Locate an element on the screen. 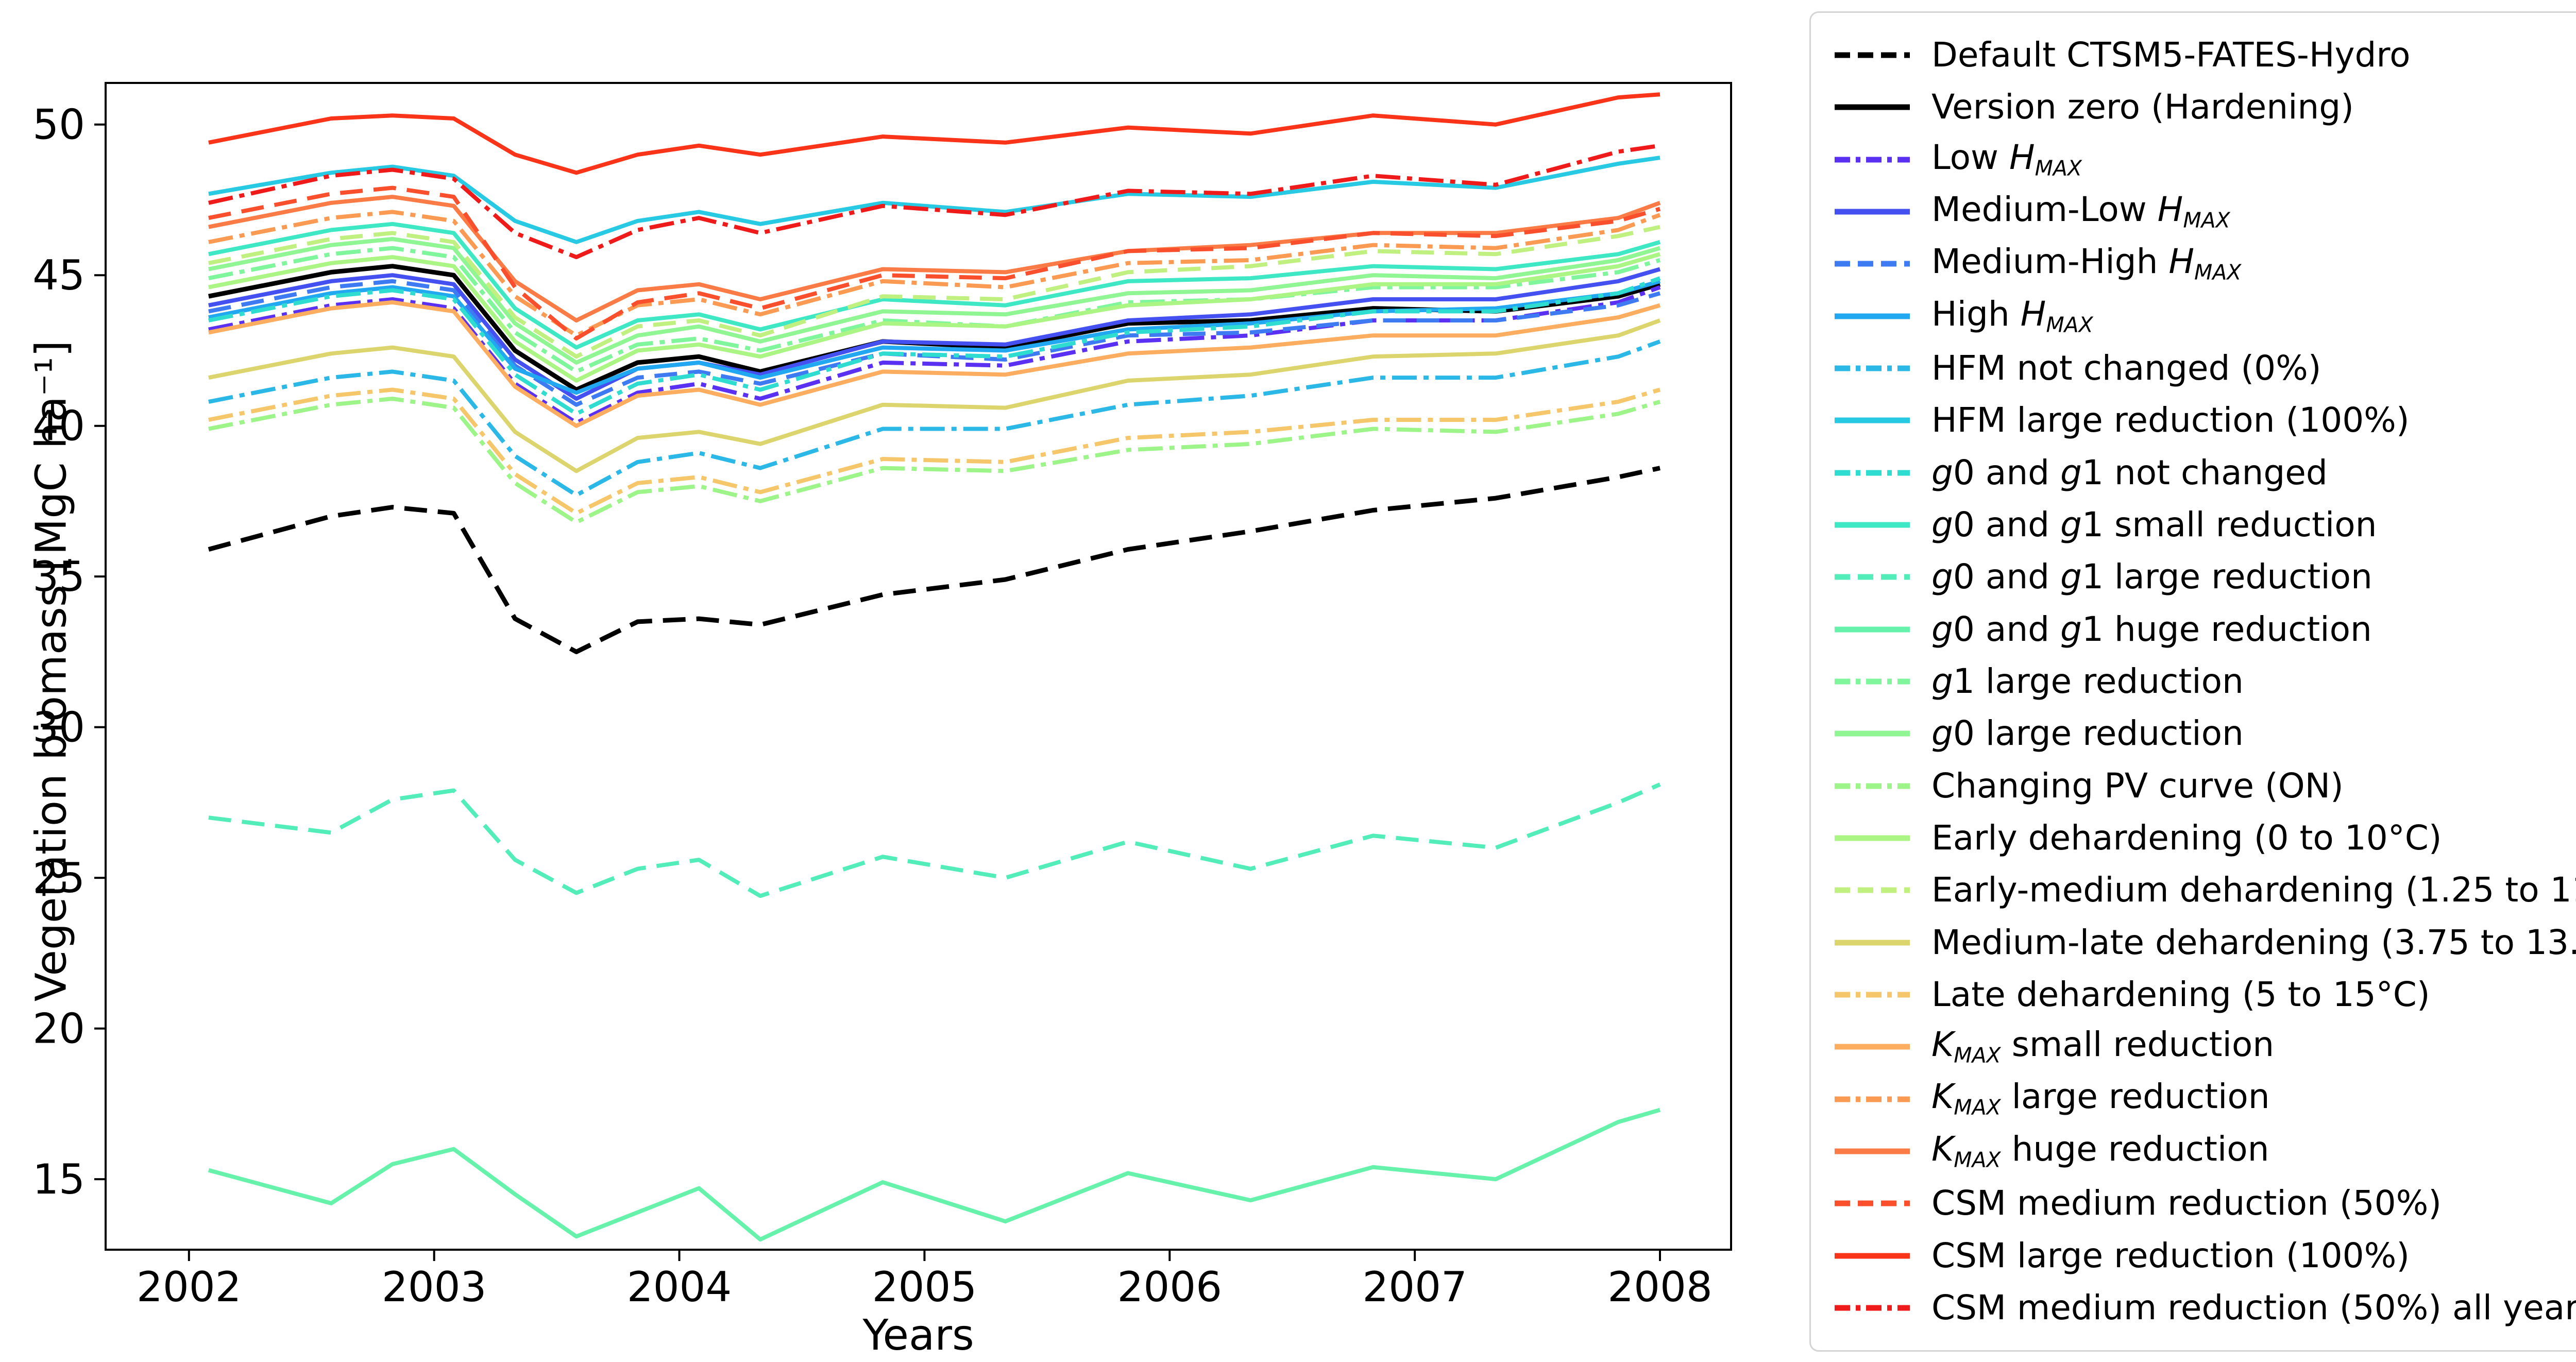  legend-item-late-dehardening: Late dehardening (5 to 15°C) is located at coordinates (2205, 995).